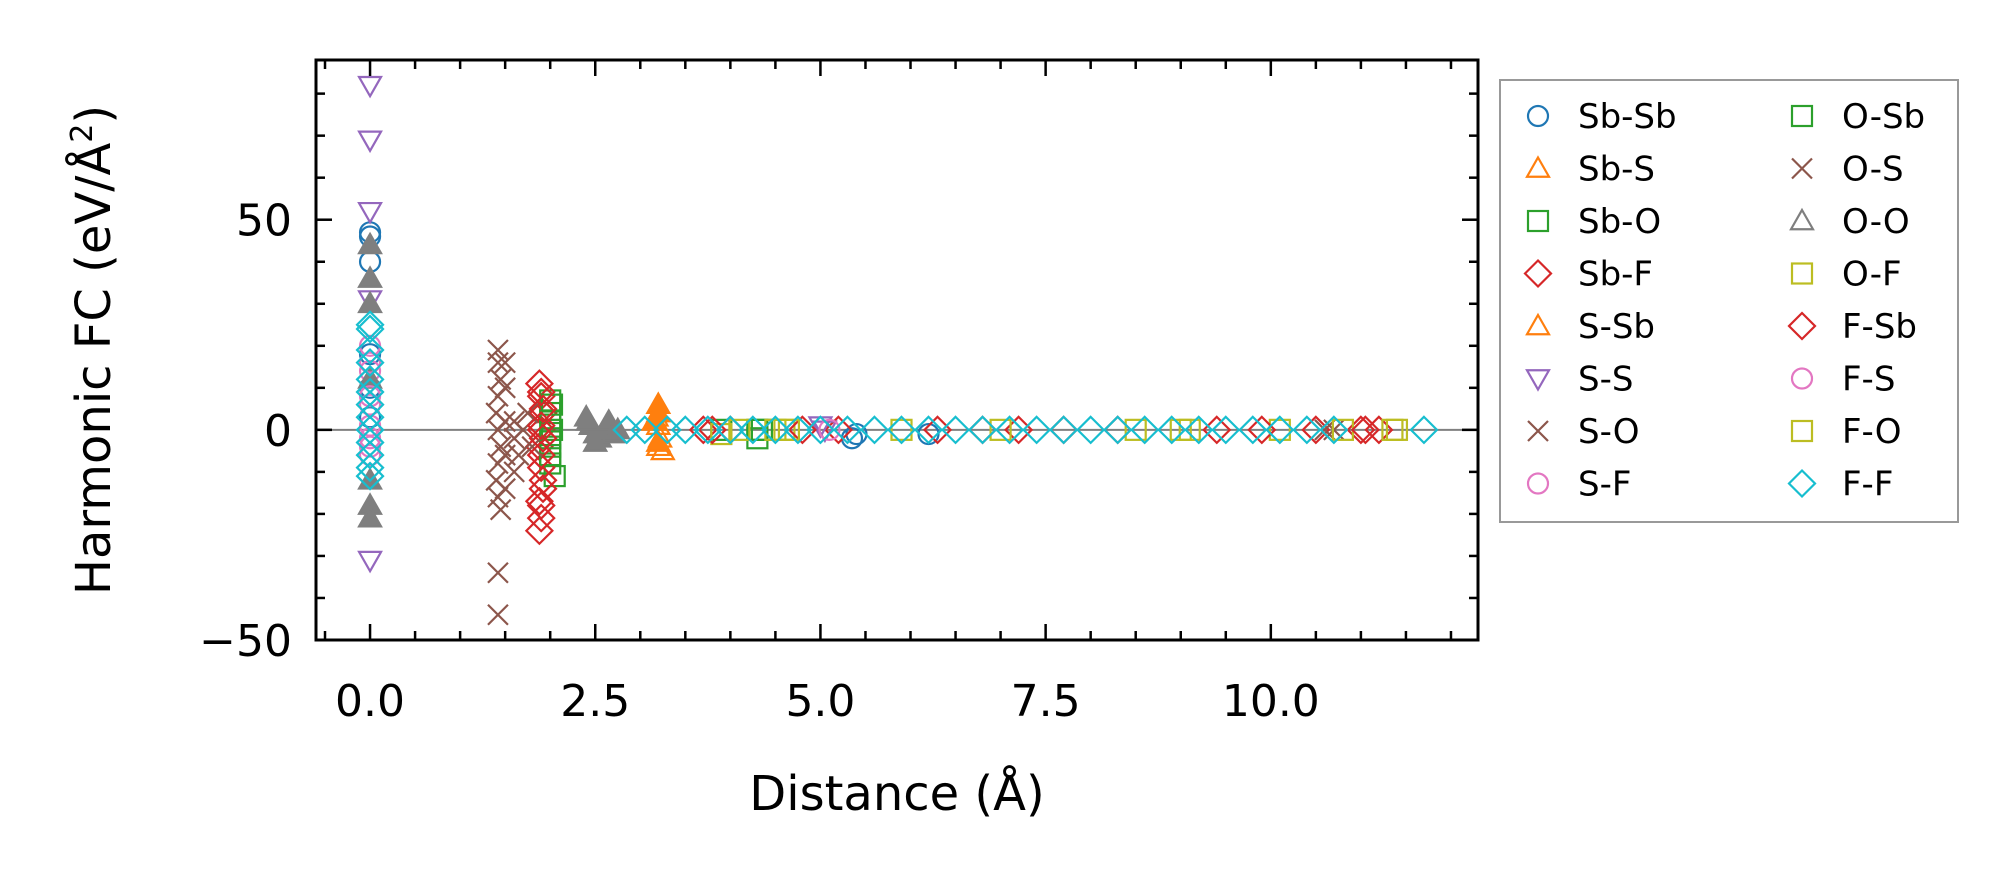 This screenshot has width=2011, height=883. Describe the element at coordinates (1590, 327) in the screenshot. I see `legend-entry-S-Sb: S-Sb` at that location.